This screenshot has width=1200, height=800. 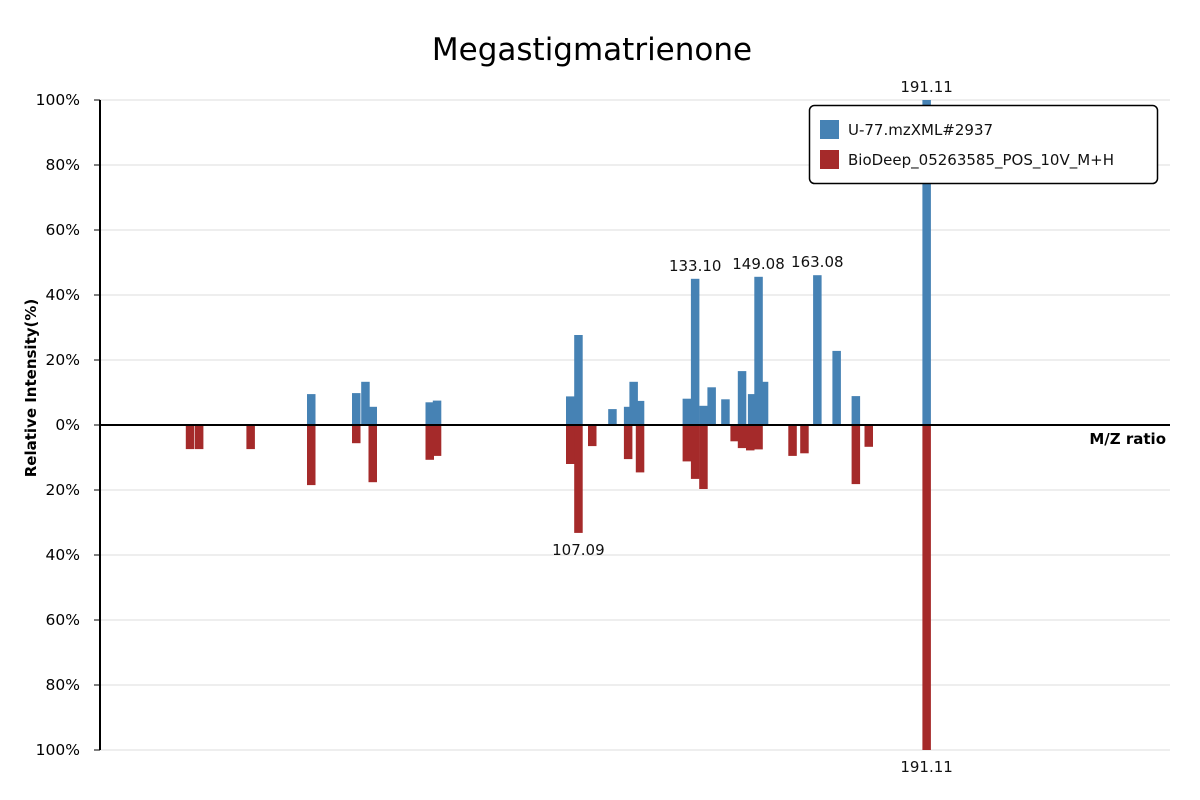 What do you see at coordinates (1127, 439) in the screenshot?
I see `x-axis-label: M/Z ratio` at bounding box center [1127, 439].